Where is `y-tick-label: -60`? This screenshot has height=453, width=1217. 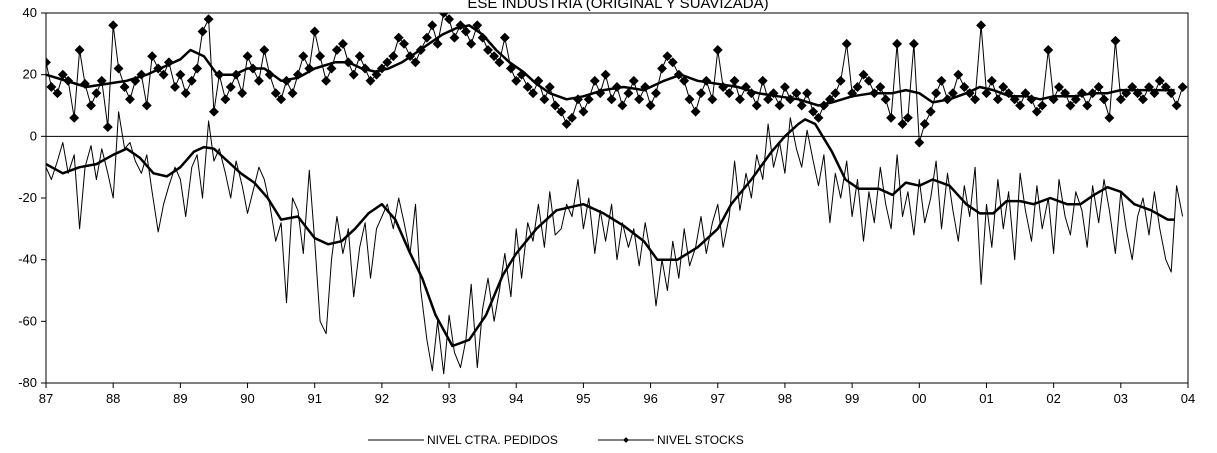 y-tick-label: -60 is located at coordinates (27, 320).